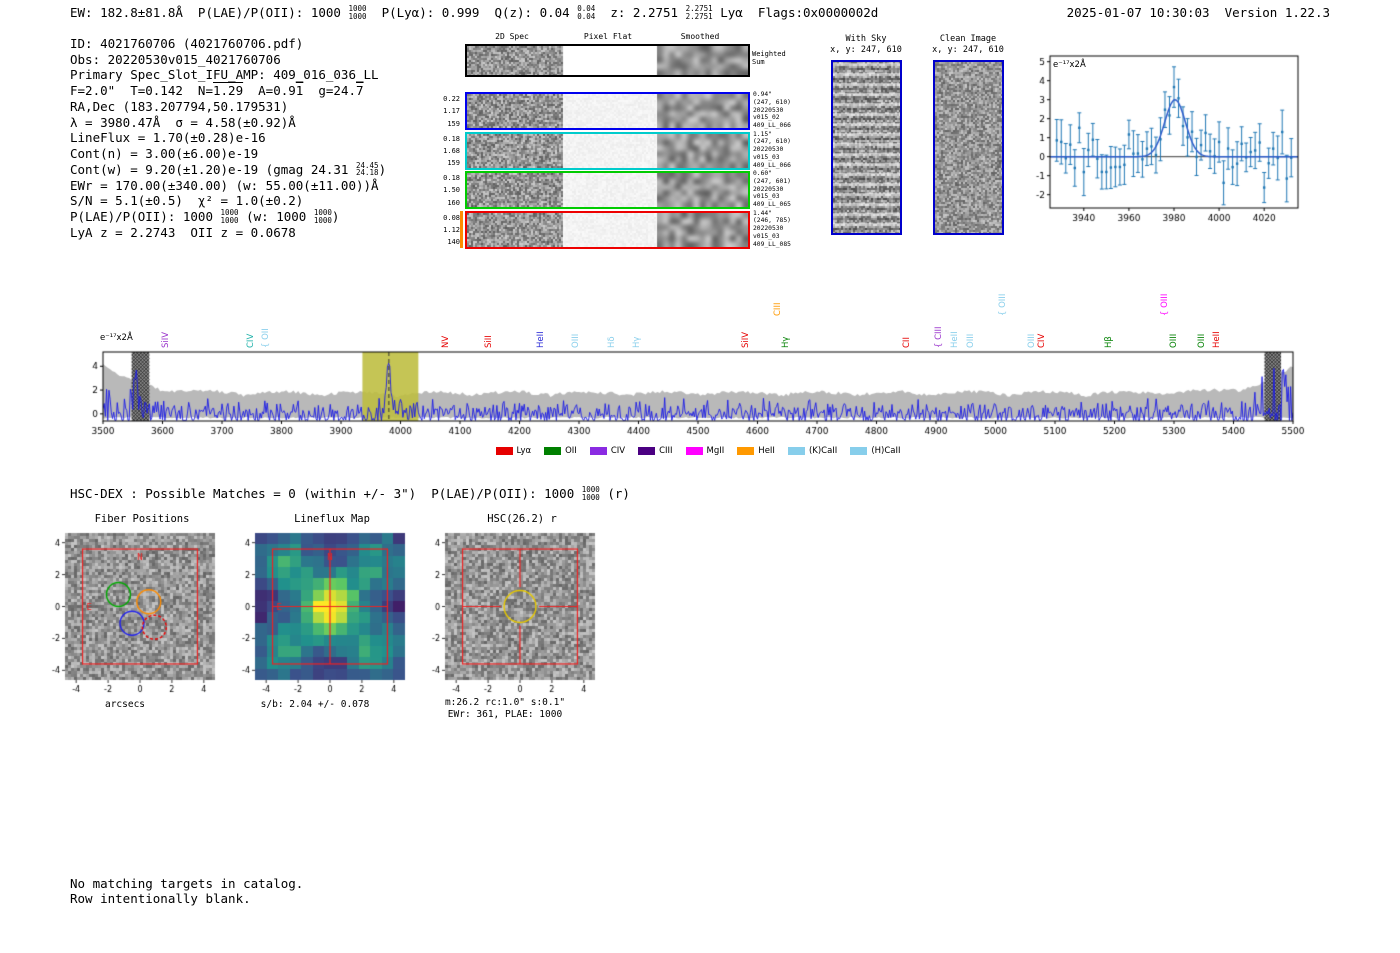 The width and height of the screenshot is (1400, 953). Describe the element at coordinates (769, 58) in the screenshot. I see `weighted-sum-label: Weighted Sum` at that location.